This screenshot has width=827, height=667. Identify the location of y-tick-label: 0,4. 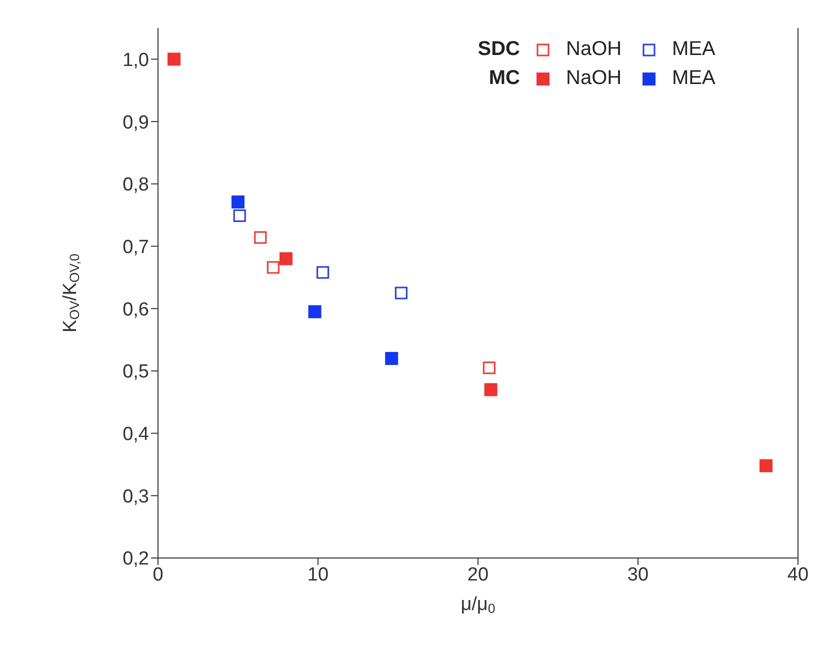
(136, 435).